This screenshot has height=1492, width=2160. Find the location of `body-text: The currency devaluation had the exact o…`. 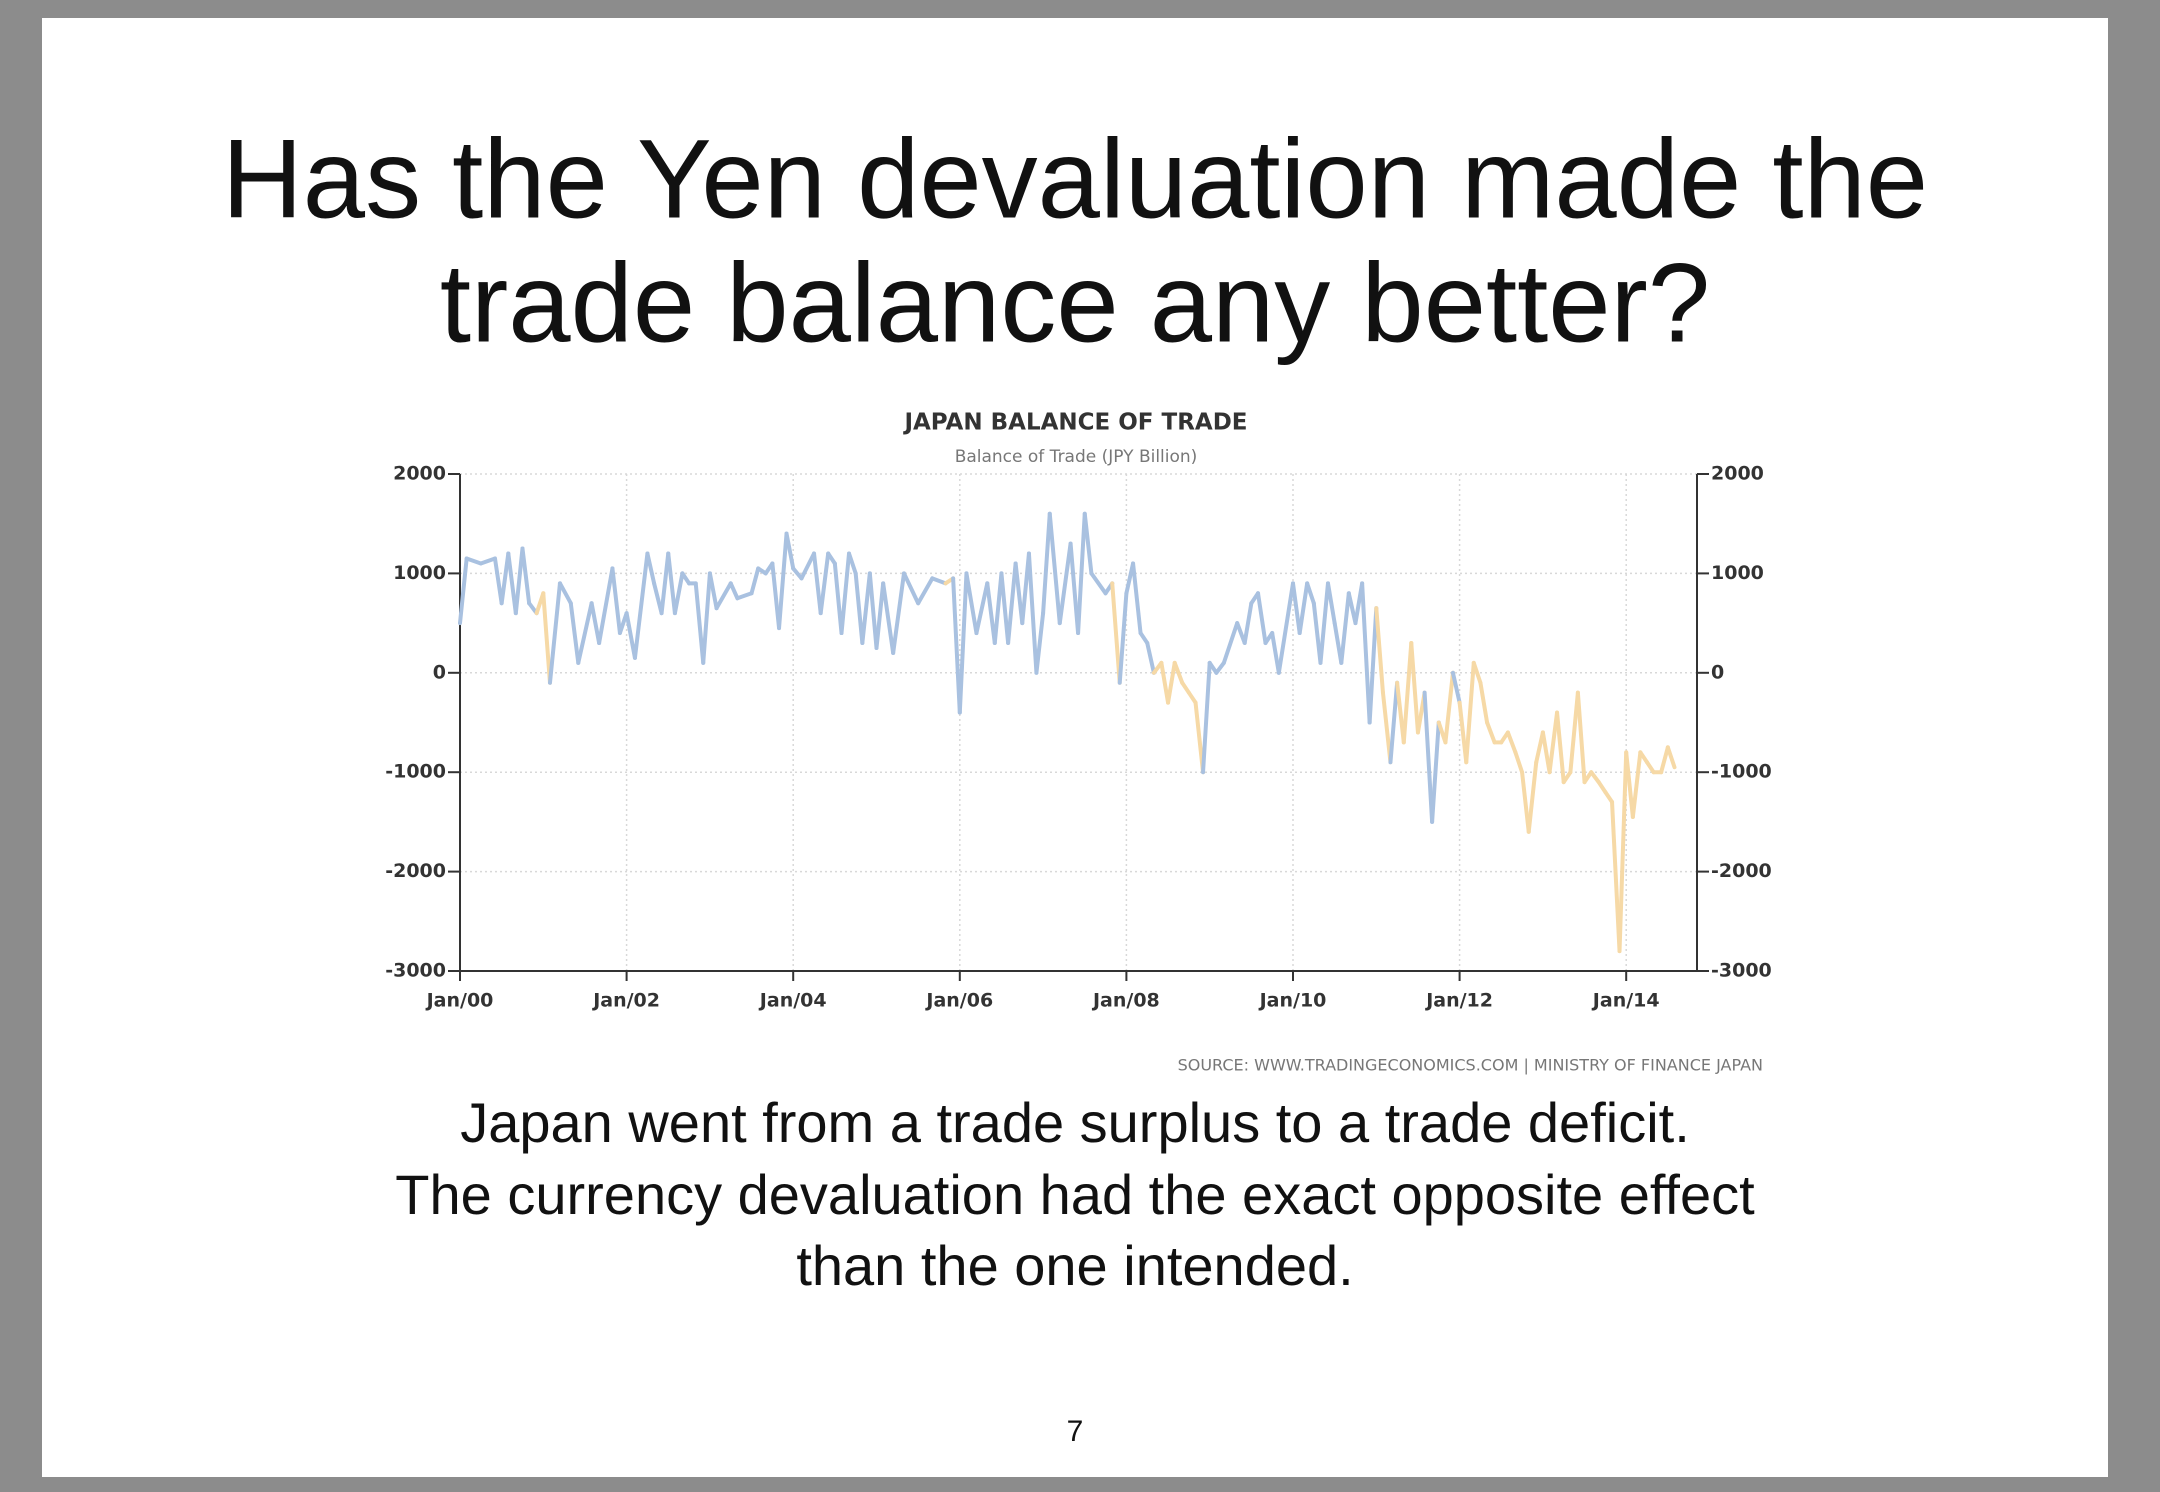

body-text: The currency devaluation had the exact o… is located at coordinates (1075, 1194).